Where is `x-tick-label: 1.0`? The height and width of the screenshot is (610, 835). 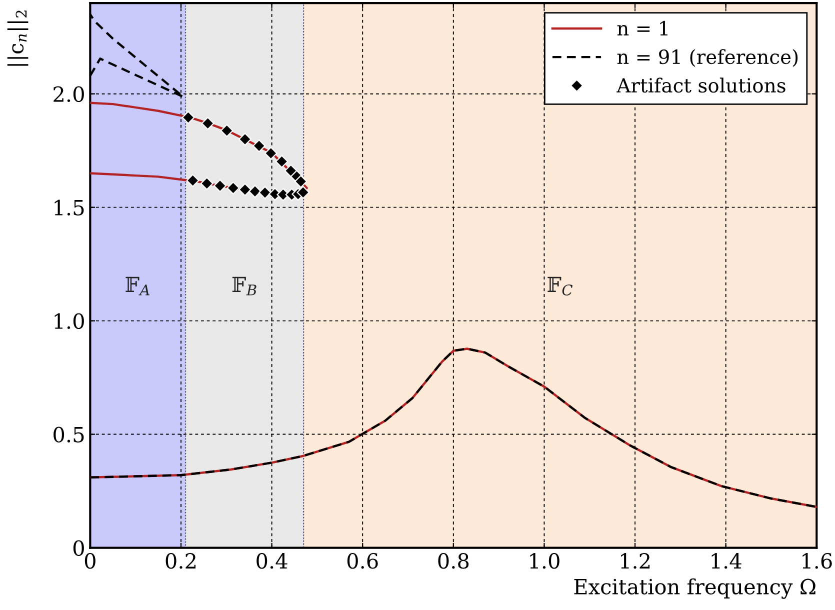
x-tick-label: 1.0 is located at coordinates (545, 561).